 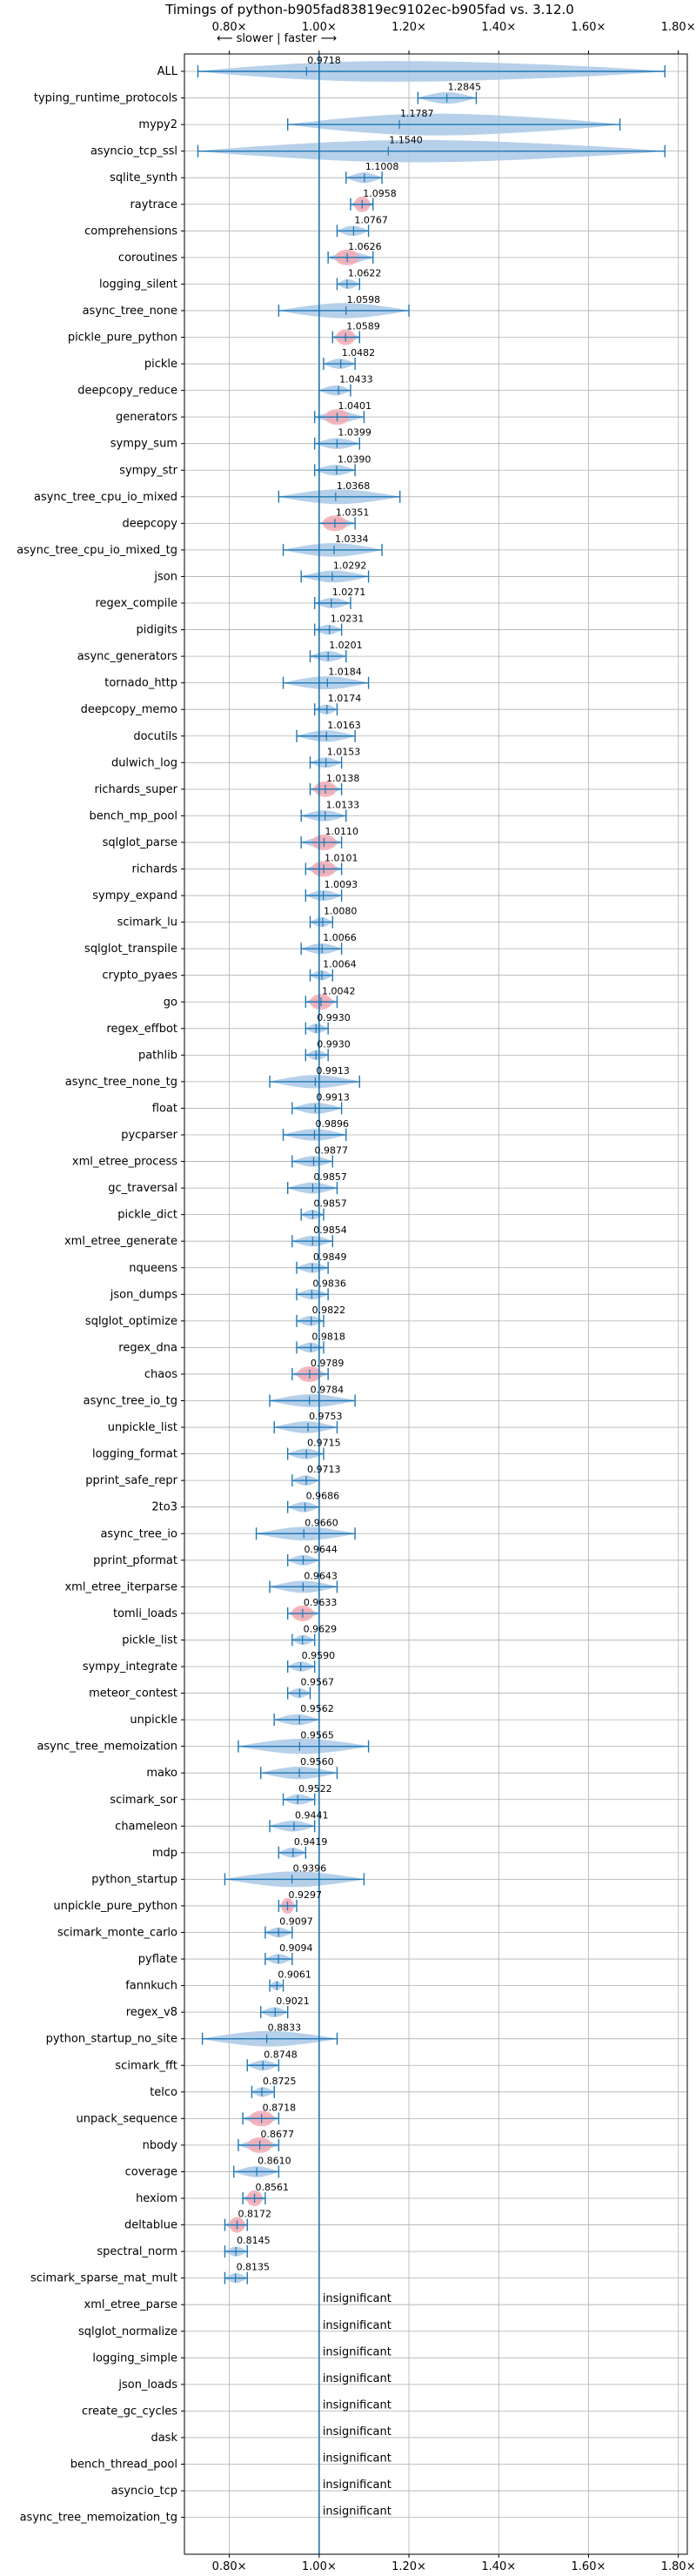 I want to click on value-label: 1.0093, so click(x=341, y=884).